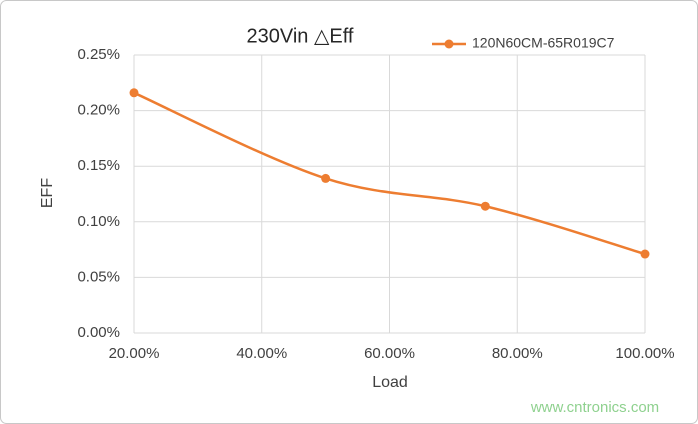 This screenshot has width=698, height=424. Describe the element at coordinates (98, 276) in the screenshot. I see `y-tick-label: 0.05%` at that location.